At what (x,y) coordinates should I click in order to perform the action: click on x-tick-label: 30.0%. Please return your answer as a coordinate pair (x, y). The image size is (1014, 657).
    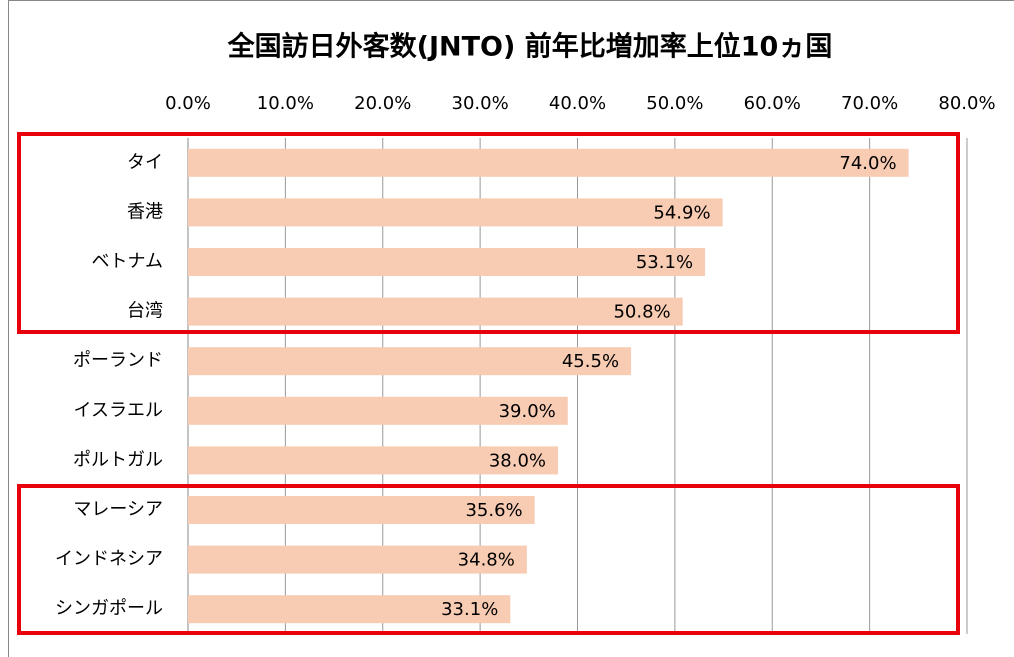
    Looking at the image, I should click on (480, 103).